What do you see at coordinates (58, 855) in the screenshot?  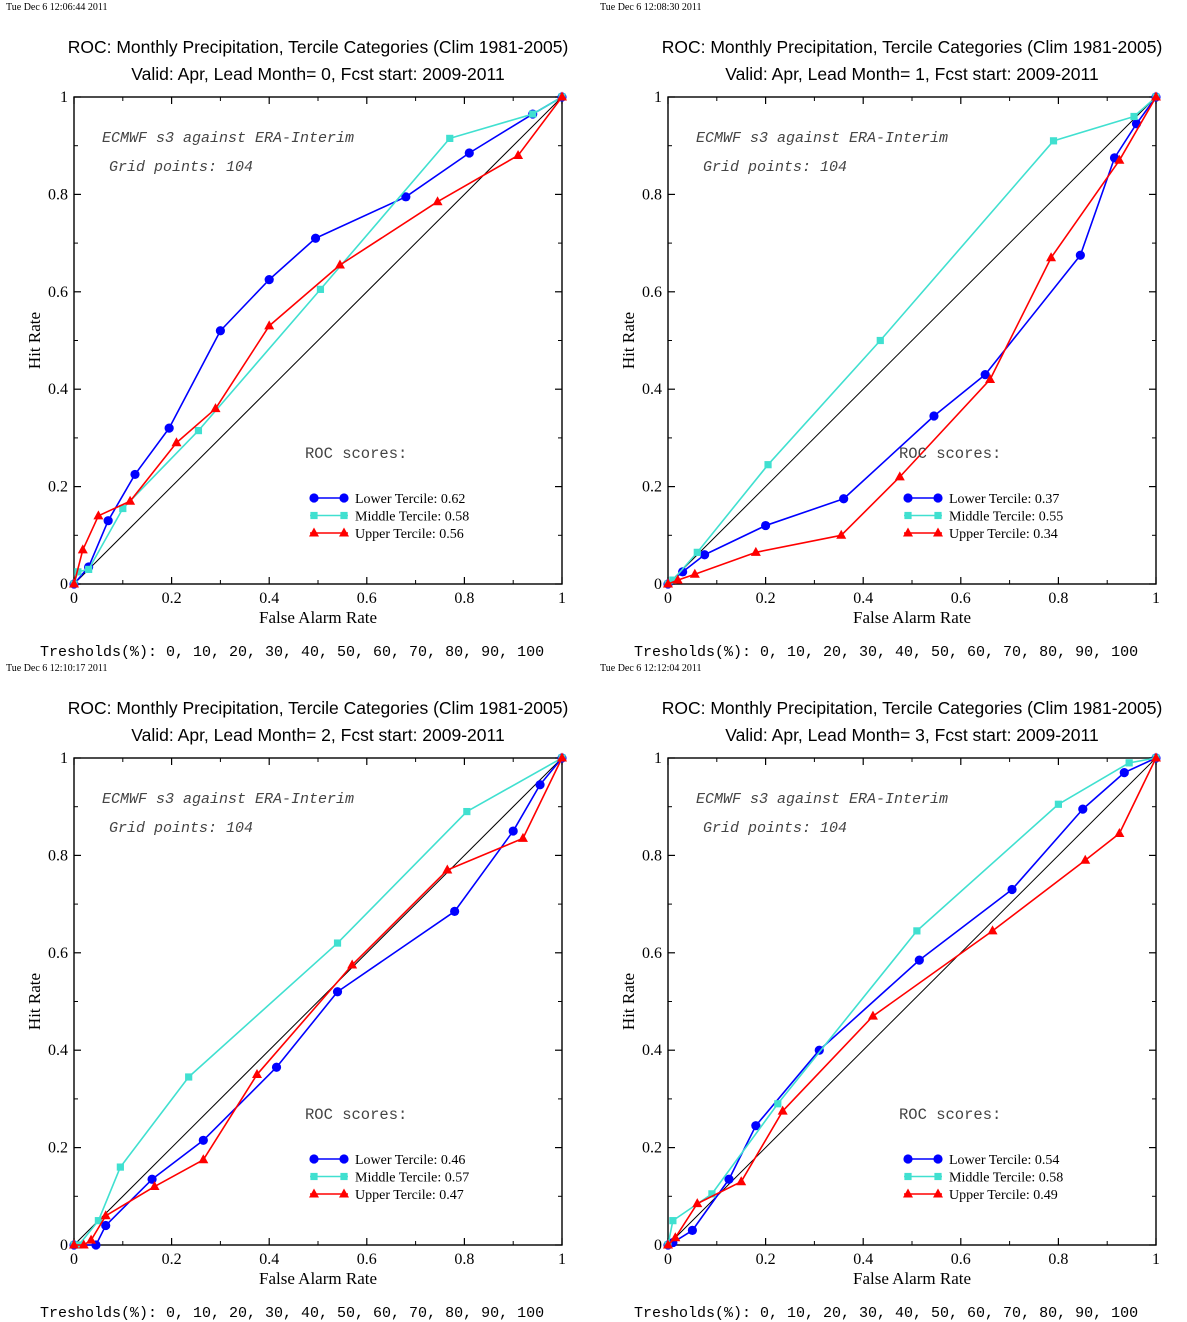 I see `y-tick-label: 0.8` at bounding box center [58, 855].